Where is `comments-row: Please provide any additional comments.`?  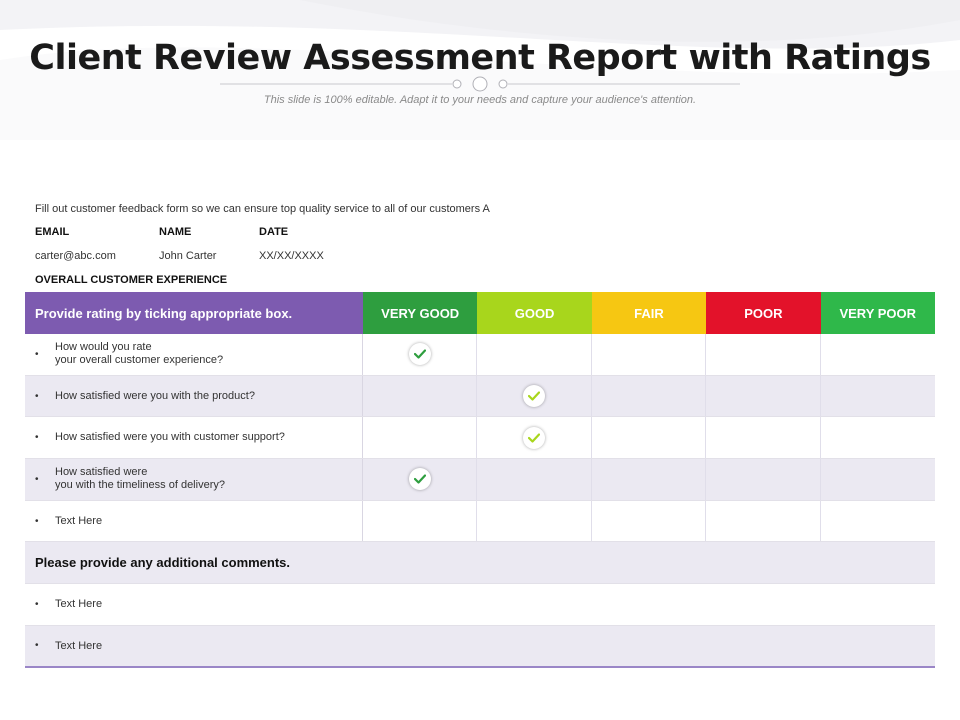
comments-row: Please provide any additional comments. is located at coordinates (480, 563).